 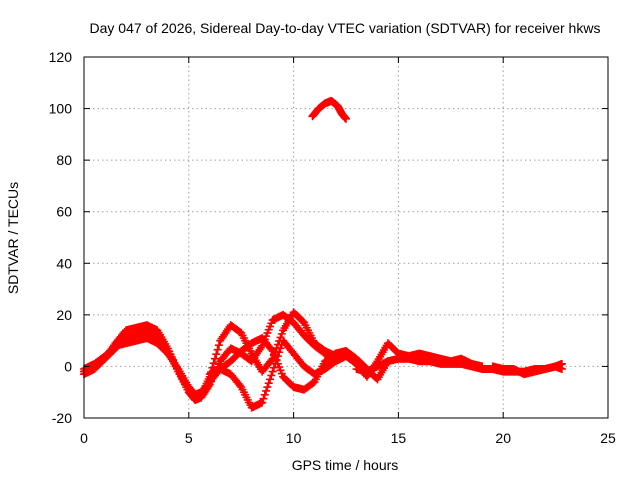 What do you see at coordinates (64, 263) in the screenshot?
I see `y-tick-label: 40` at bounding box center [64, 263].